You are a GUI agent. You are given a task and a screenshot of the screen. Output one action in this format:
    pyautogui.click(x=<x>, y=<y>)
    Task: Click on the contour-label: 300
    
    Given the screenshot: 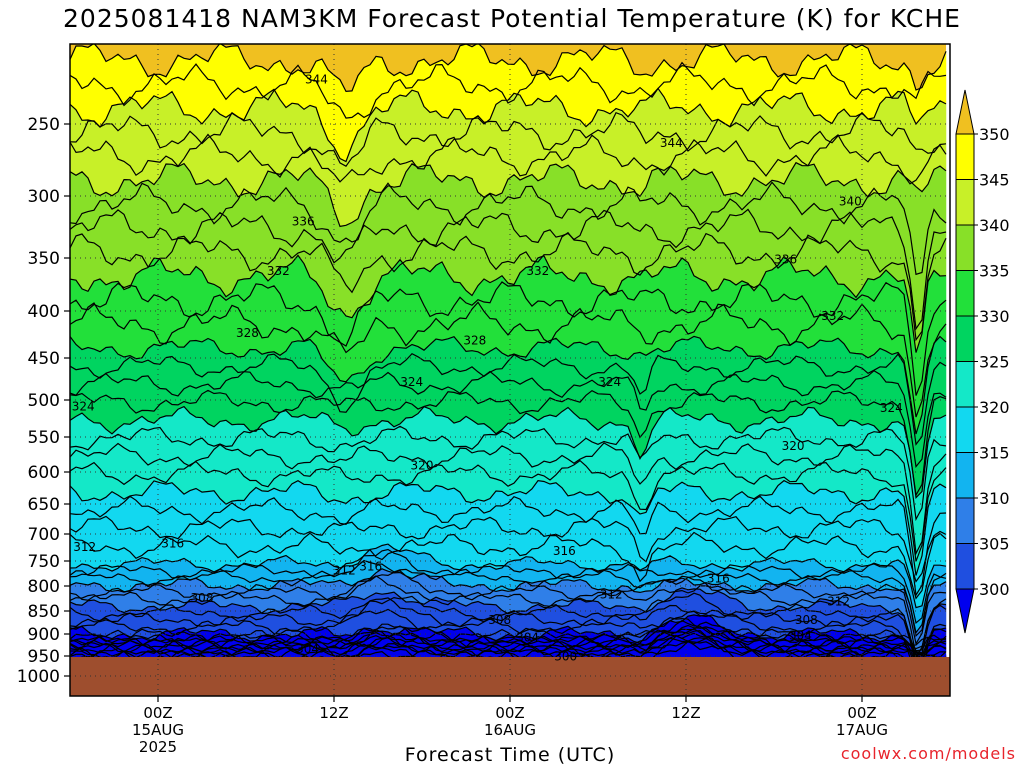 What is the action you would take?
    pyautogui.click(x=565, y=657)
    